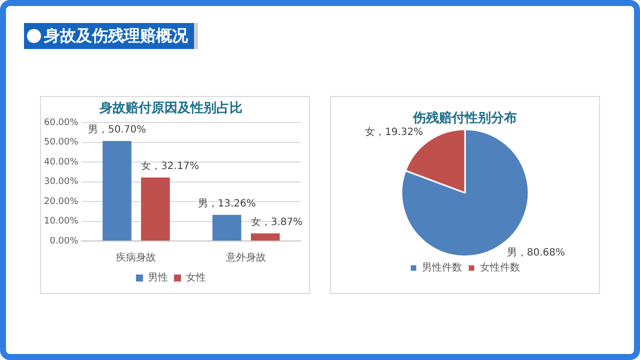  I want to click on y-tick-label: 0.00%, so click(64, 241).